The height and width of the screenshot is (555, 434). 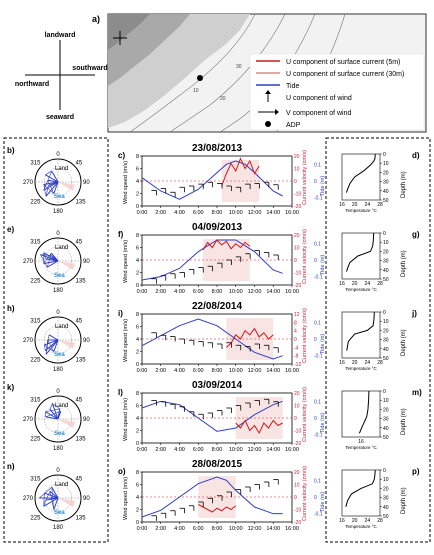 What do you see at coordinates (137, 195) in the screenshot?
I see `wind-tick-label: 2` at bounding box center [137, 195].